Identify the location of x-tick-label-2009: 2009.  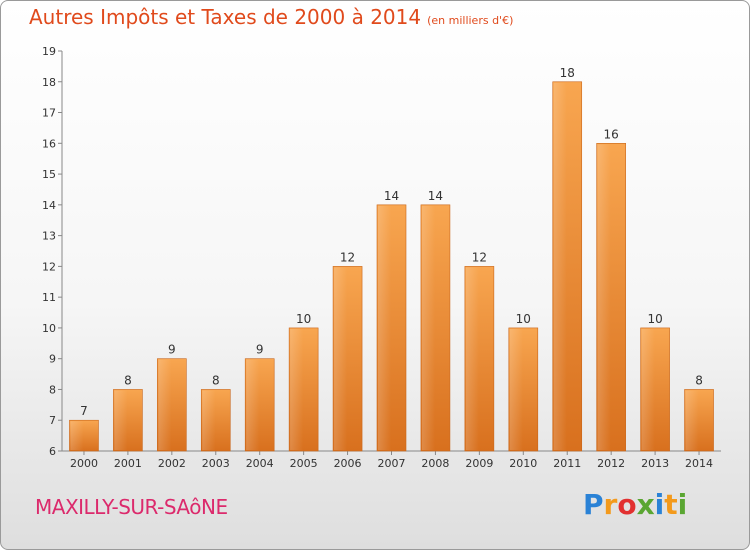
(479, 463).